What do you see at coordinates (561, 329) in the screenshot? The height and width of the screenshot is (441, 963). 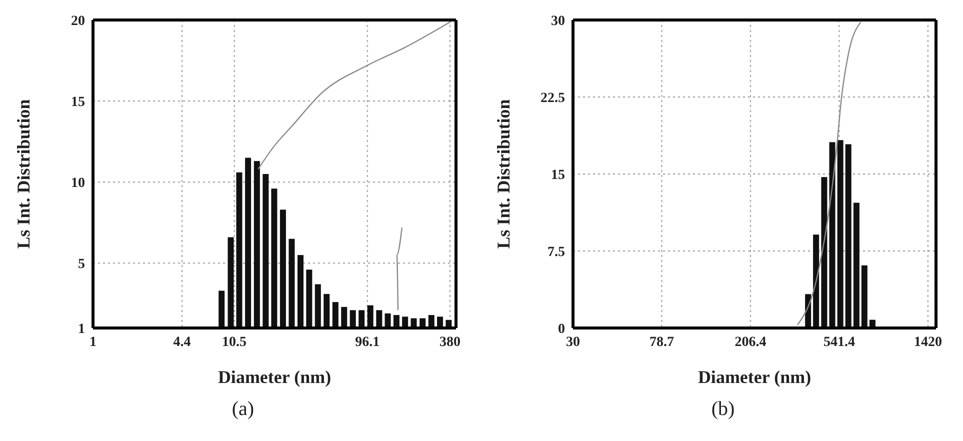 I see `y-tick-label: 0` at bounding box center [561, 329].